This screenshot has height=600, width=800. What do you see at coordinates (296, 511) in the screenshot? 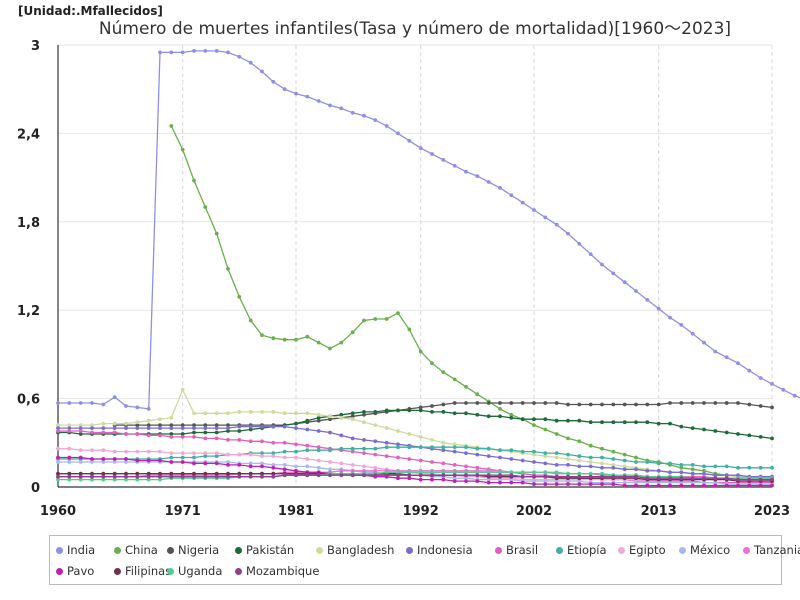
I see `x-tick-label: 1981` at bounding box center [296, 511].